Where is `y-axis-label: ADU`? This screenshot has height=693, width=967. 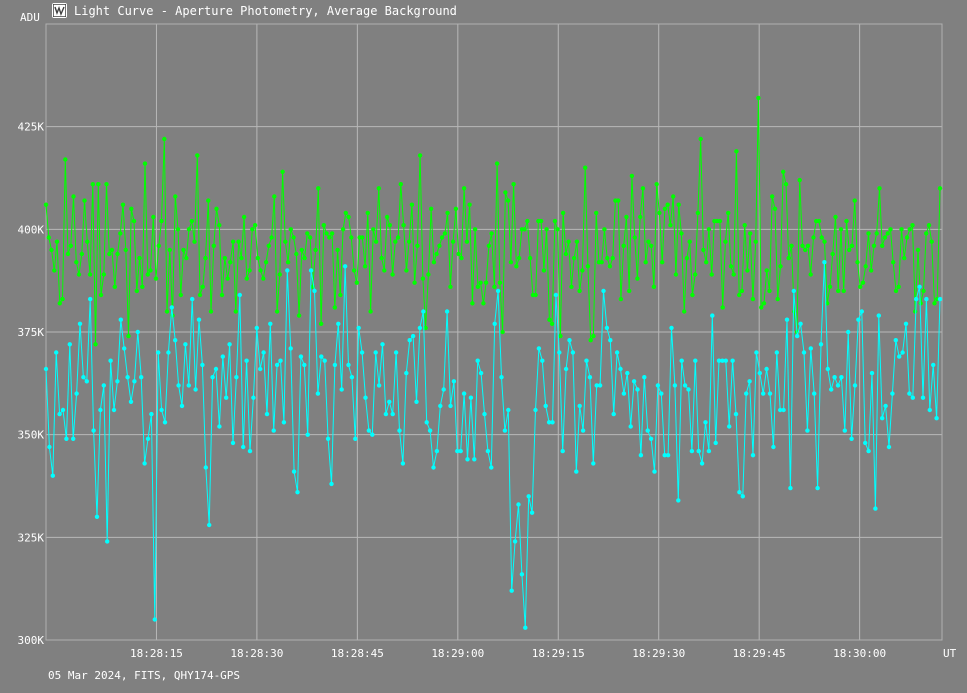
y-axis-label: ADU is located at coordinates (30, 17).